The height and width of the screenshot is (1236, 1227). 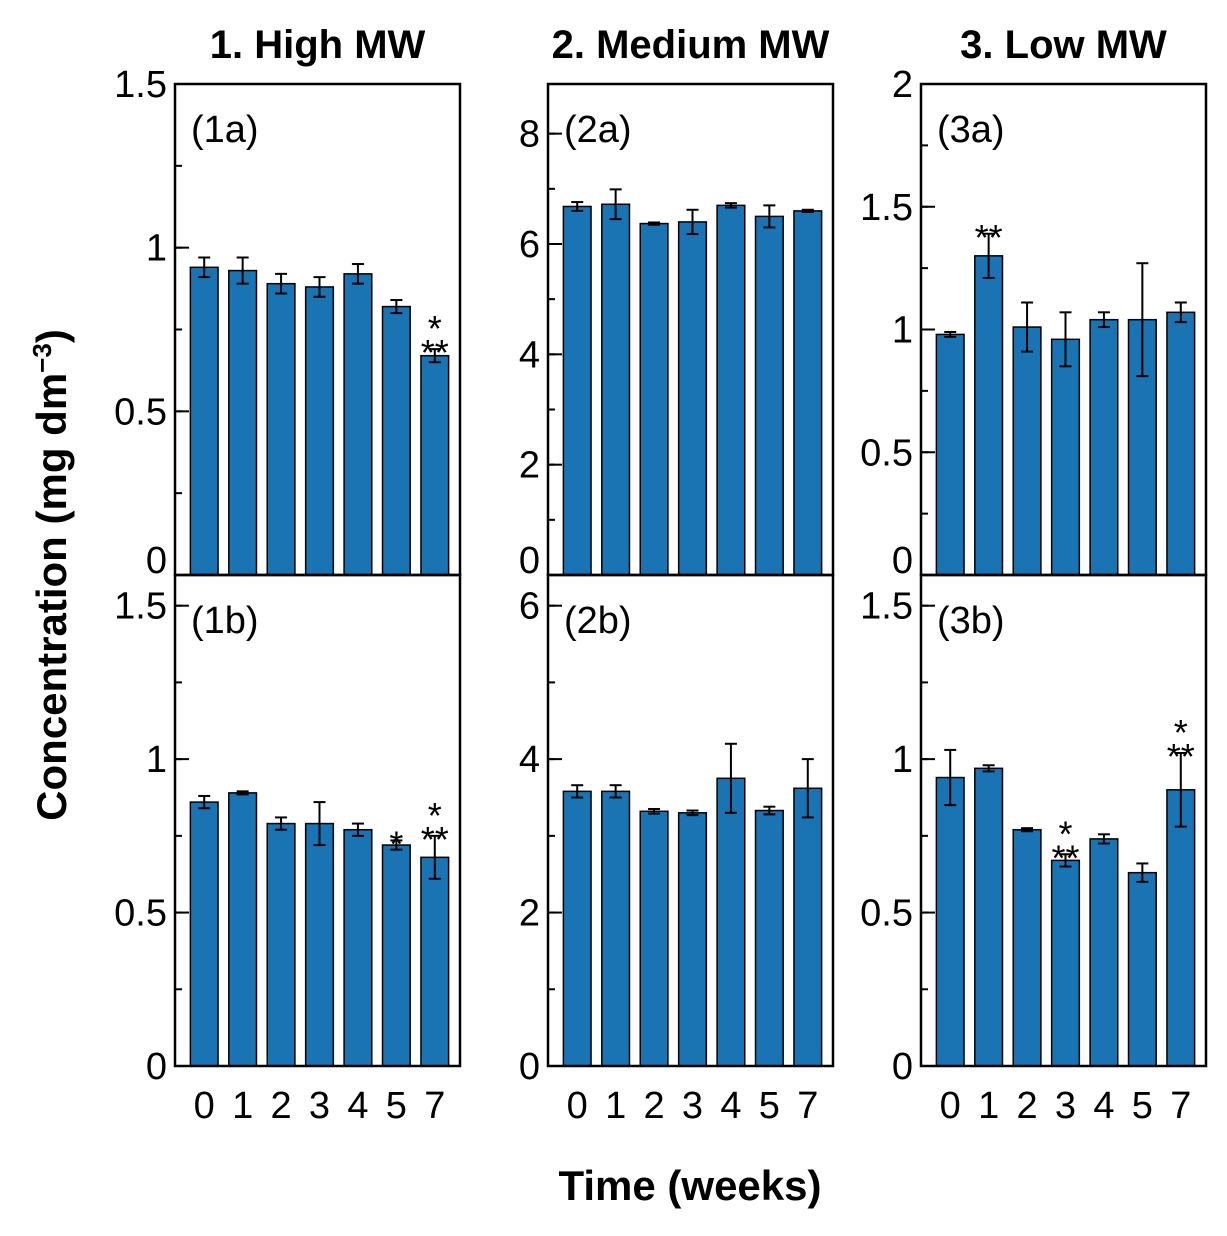 What do you see at coordinates (598, 621) in the screenshot?
I see `panel-label: (2b)` at bounding box center [598, 621].